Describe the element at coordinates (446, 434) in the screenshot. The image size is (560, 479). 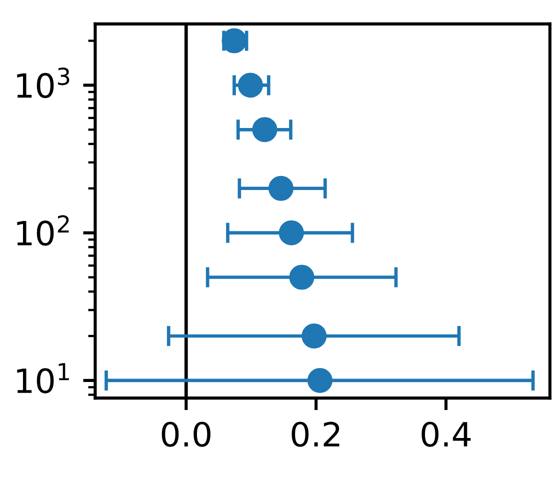
I see `x-tick-label: 0.4` at that location.